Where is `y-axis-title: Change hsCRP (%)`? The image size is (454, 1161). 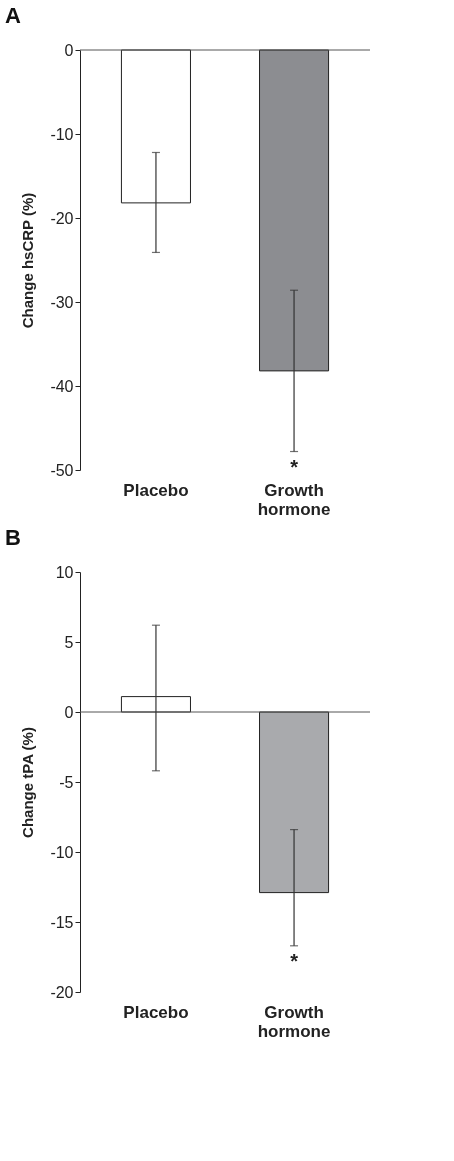 y-axis-title: Change hsCRP (%) is located at coordinates (28, 260).